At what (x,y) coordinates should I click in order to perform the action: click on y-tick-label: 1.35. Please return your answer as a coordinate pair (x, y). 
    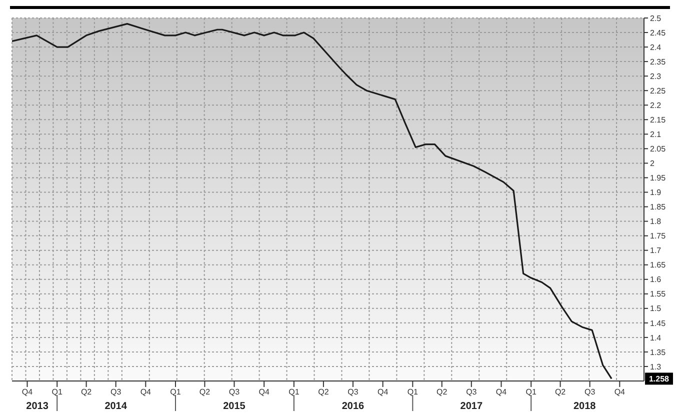
    Looking at the image, I should click on (658, 352).